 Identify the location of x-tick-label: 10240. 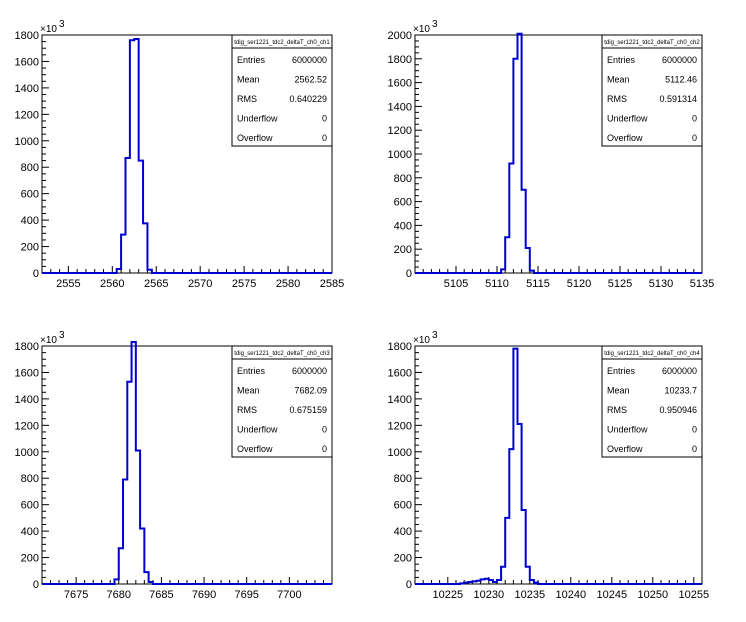
(571, 595).